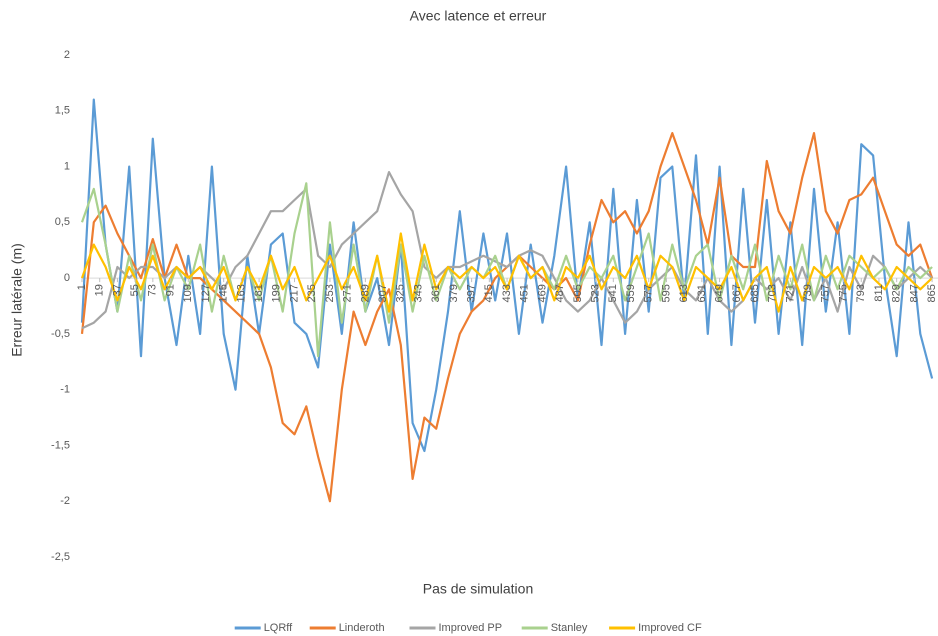 The width and height of the screenshot is (938, 636). What do you see at coordinates (649, 293) in the screenshot?
I see `x-tick-label: 577` at bounding box center [649, 293].